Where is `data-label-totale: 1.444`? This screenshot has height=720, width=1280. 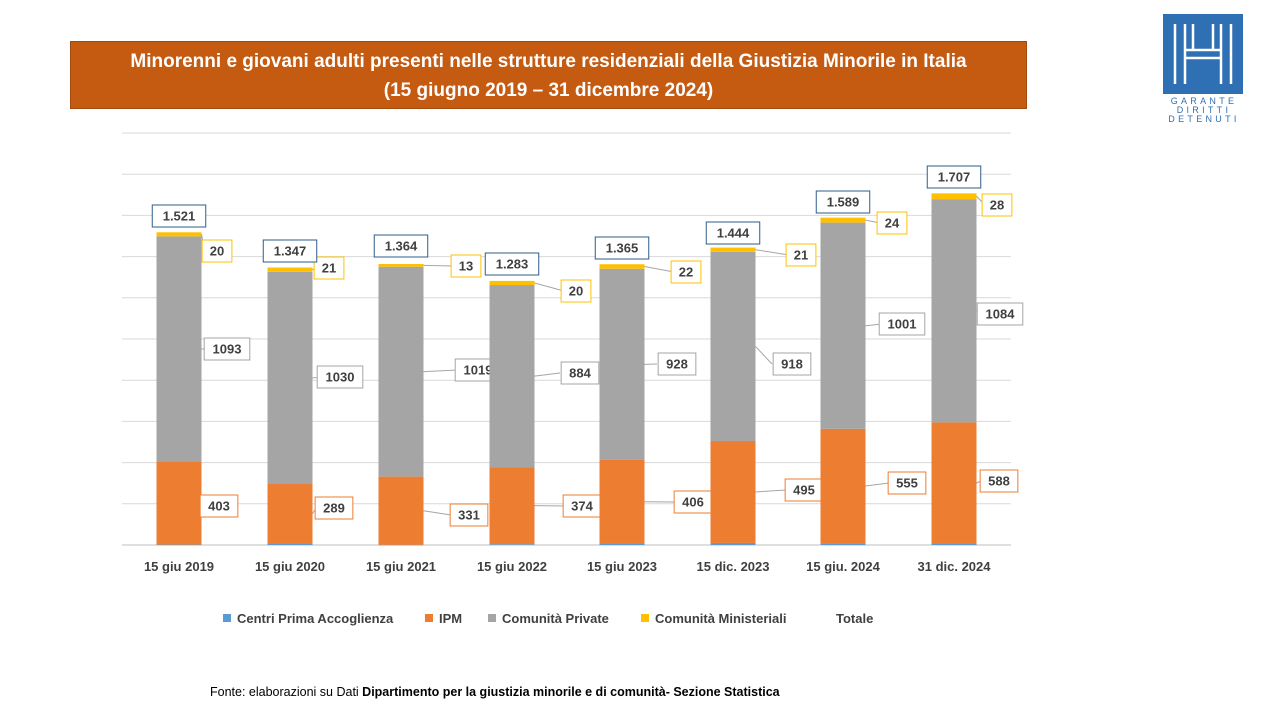
data-label-totale: 1.444 is located at coordinates (733, 233).